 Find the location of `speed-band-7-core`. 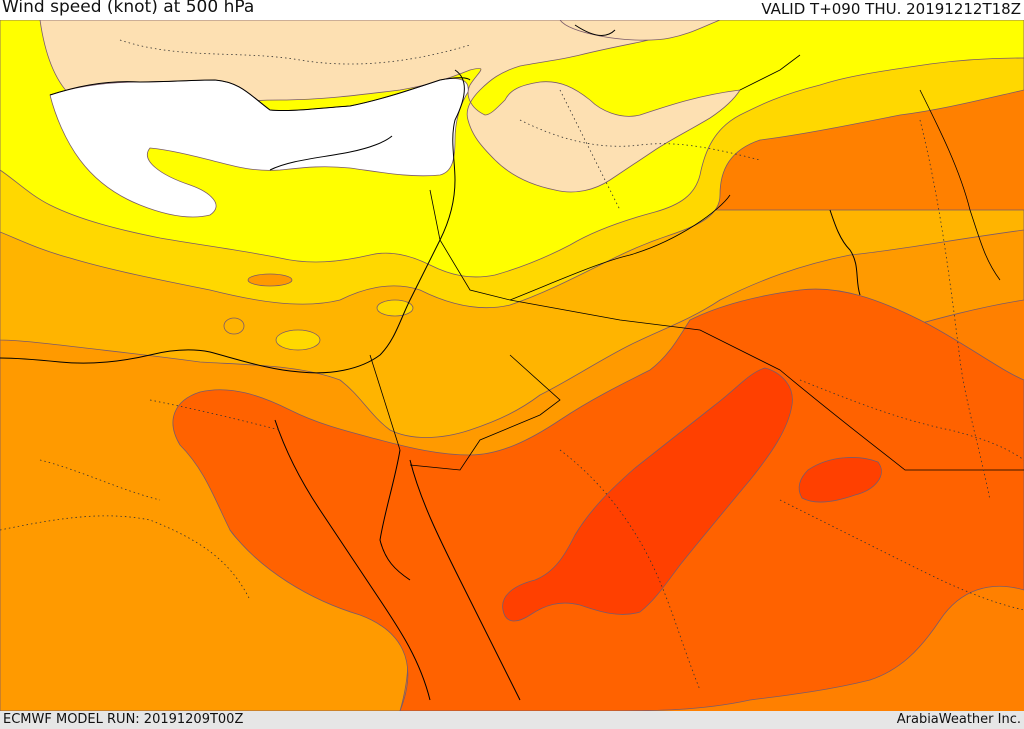

speed-band-7-core is located at coordinates (647, 494).